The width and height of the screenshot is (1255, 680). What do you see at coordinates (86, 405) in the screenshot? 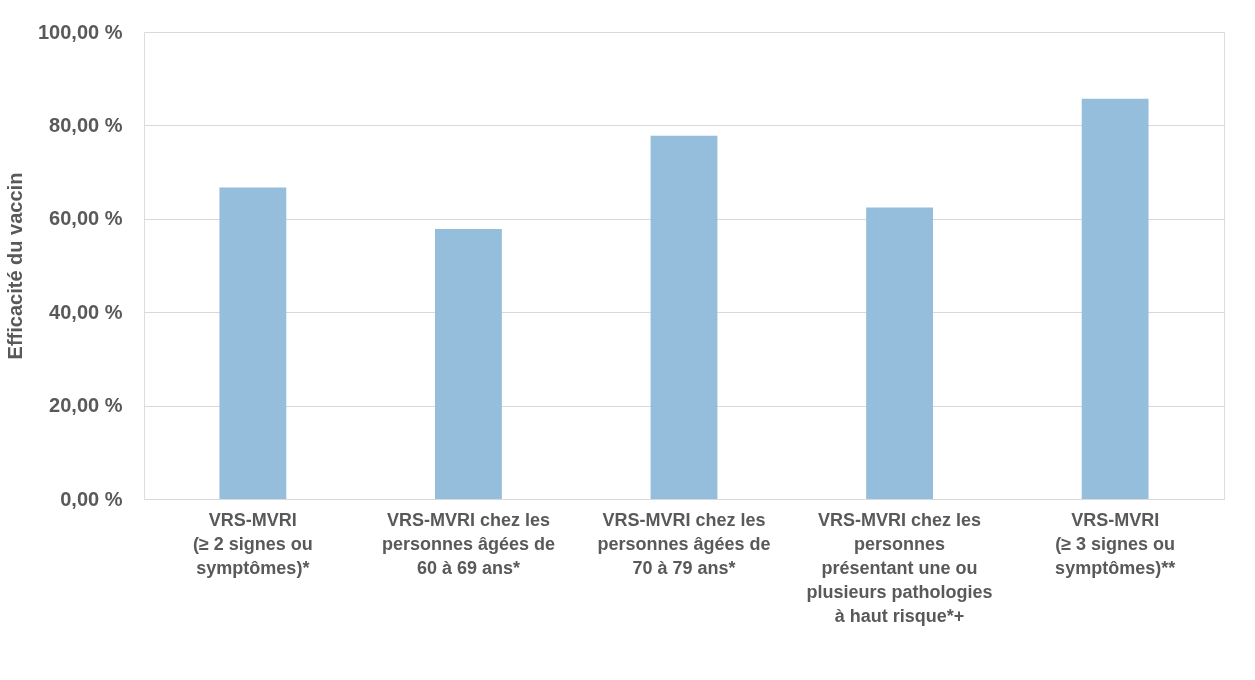
I see `y-tick-label: 20,00 %` at bounding box center [86, 405].